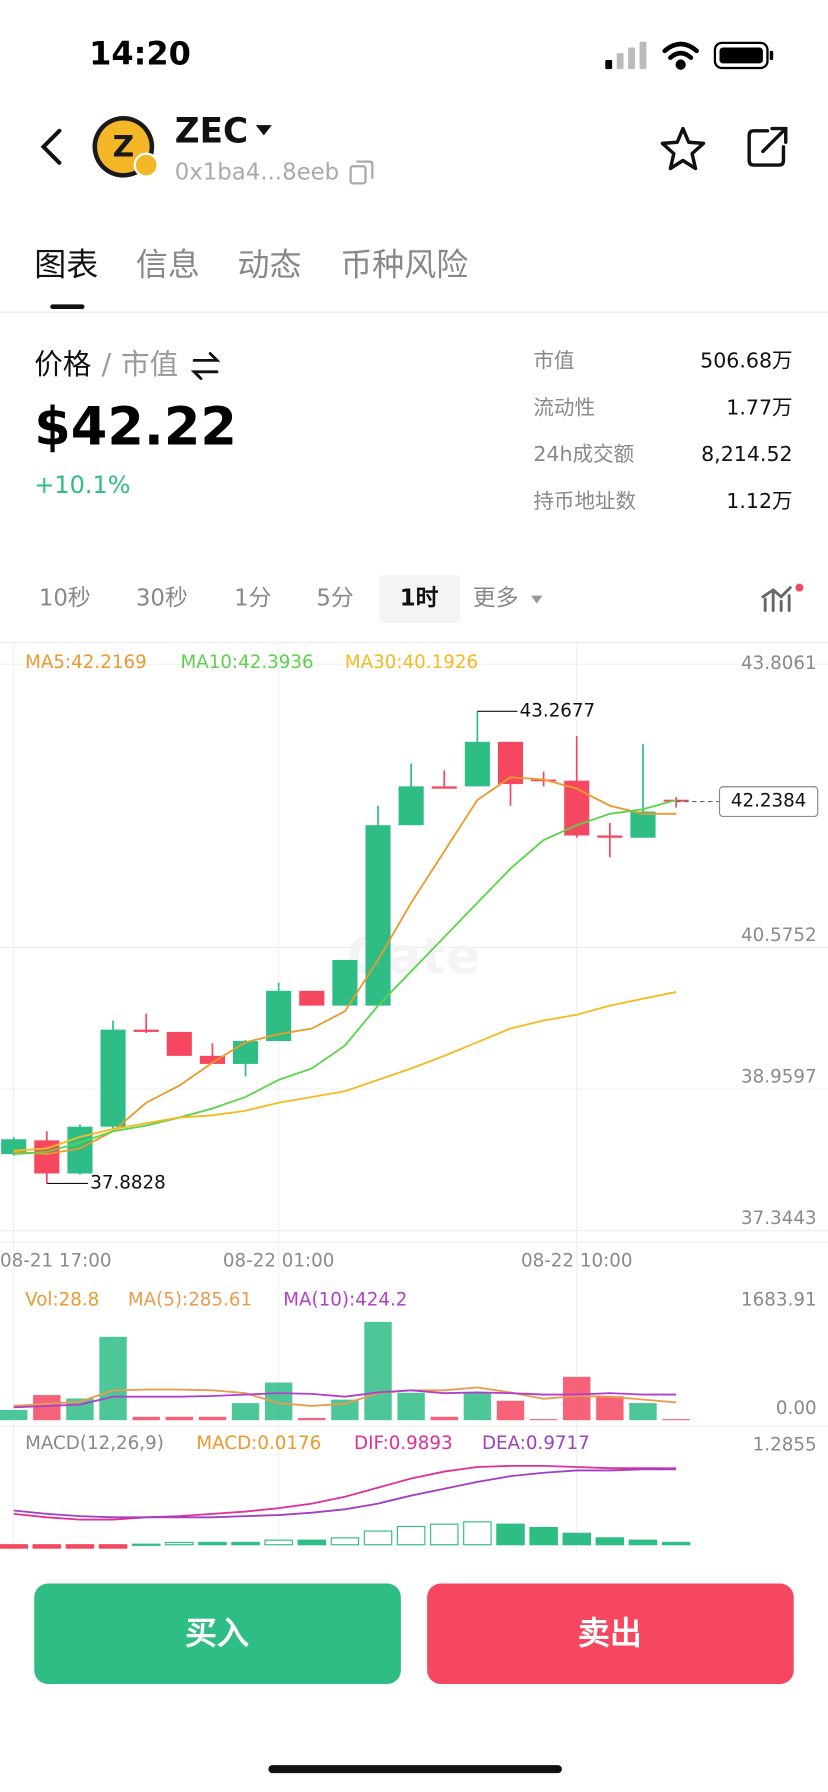  I want to click on sell-button-label: 卖出, so click(610, 1633).